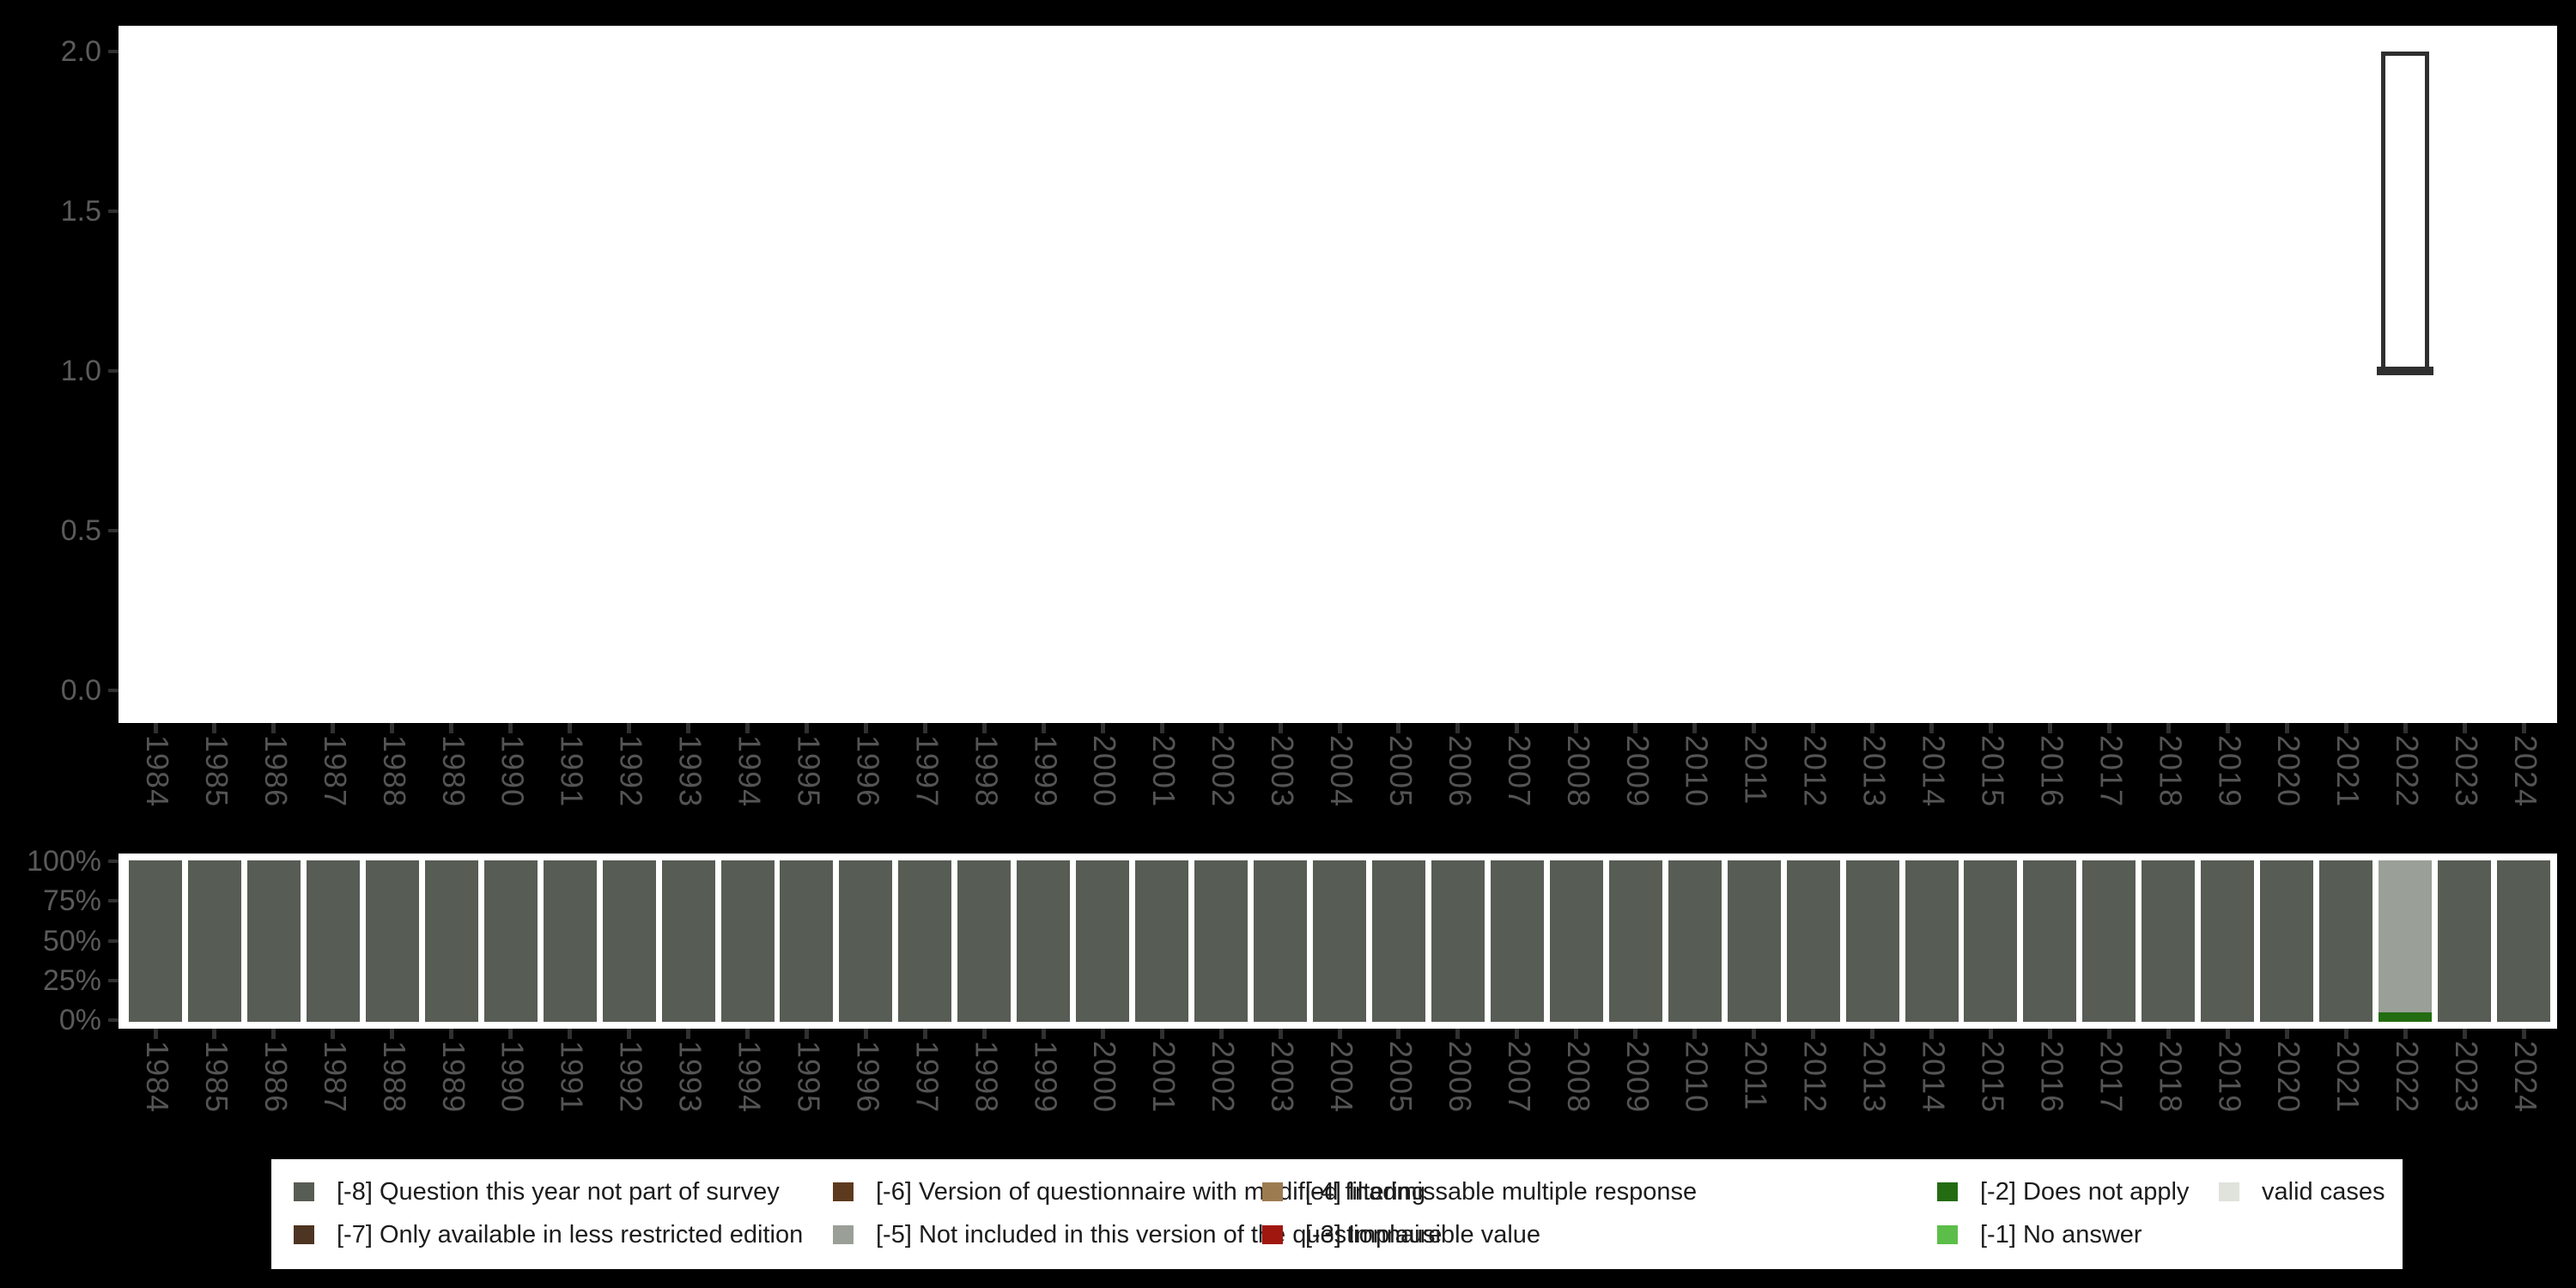  I want to click on year-tick-label: 2011, so click(1756, 770).